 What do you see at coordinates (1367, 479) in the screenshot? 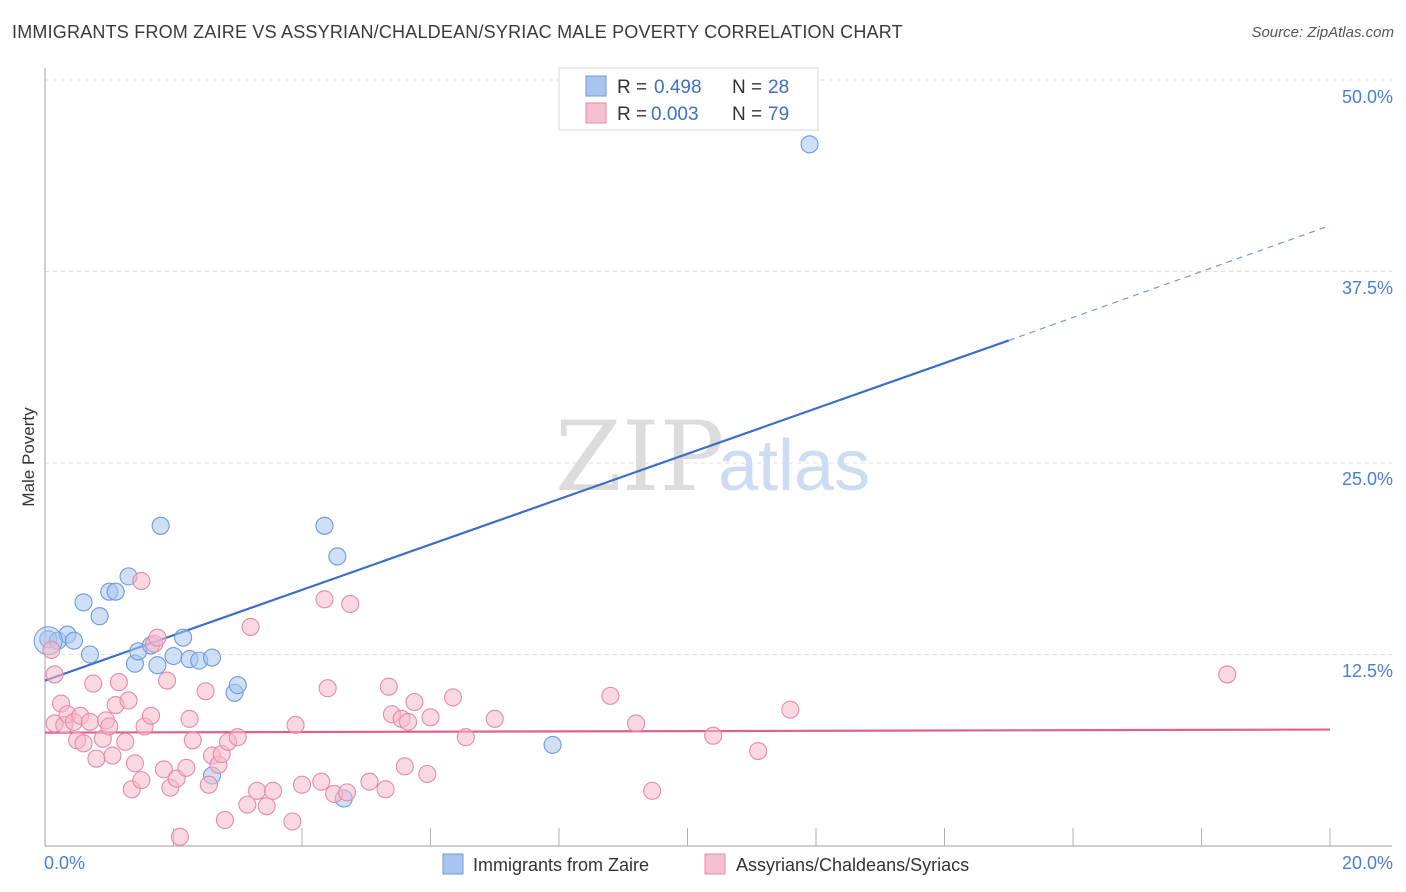
I see `y-tick-label-25: 25.0%` at bounding box center [1367, 479].